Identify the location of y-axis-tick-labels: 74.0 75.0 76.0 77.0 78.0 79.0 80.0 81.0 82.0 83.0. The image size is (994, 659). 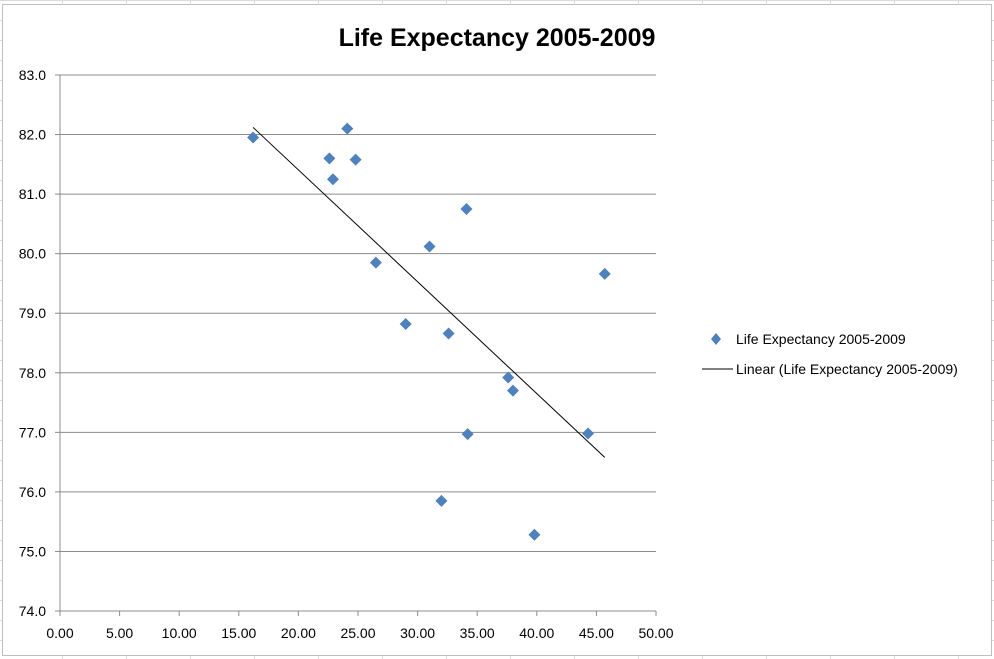
(32, 343).